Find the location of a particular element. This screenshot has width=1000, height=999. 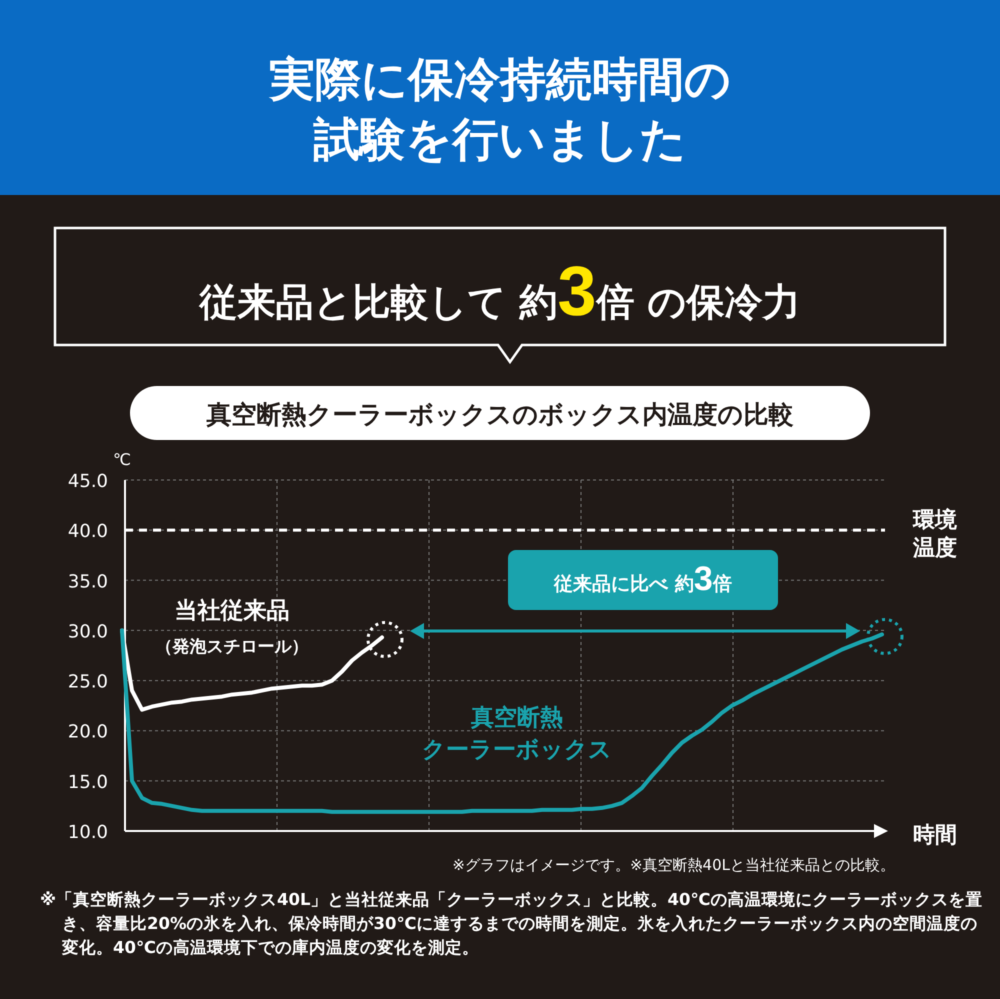

y-tick-label: 10.0 is located at coordinates (88, 832).